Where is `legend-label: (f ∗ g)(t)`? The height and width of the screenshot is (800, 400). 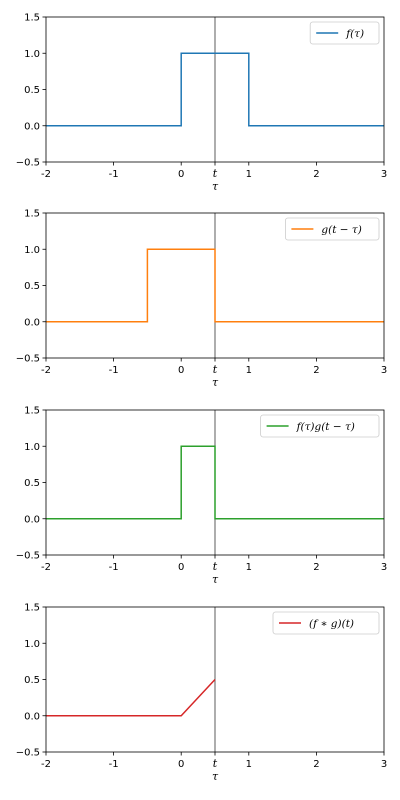
legend-label: (f ∗ g)(t) is located at coordinates (331, 624).